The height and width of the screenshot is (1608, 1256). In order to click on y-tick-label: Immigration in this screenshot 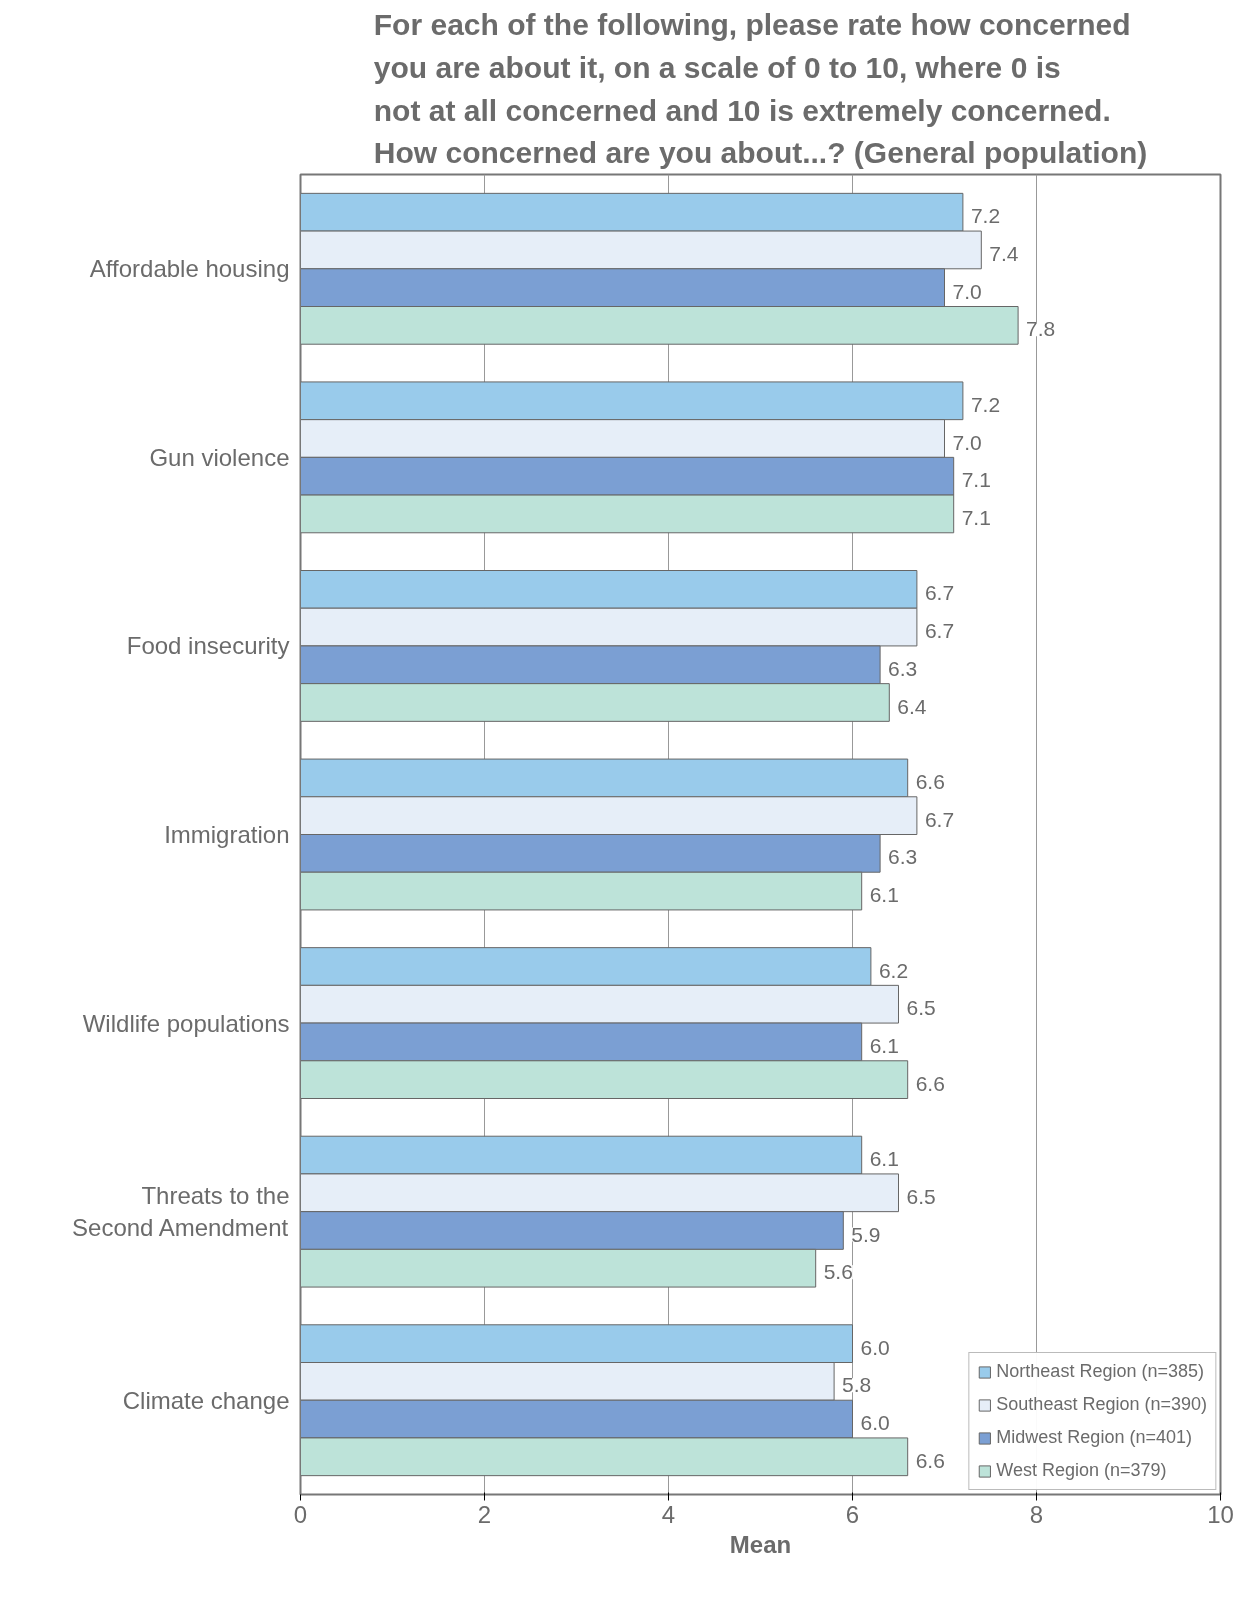, I will do `click(227, 834)`.